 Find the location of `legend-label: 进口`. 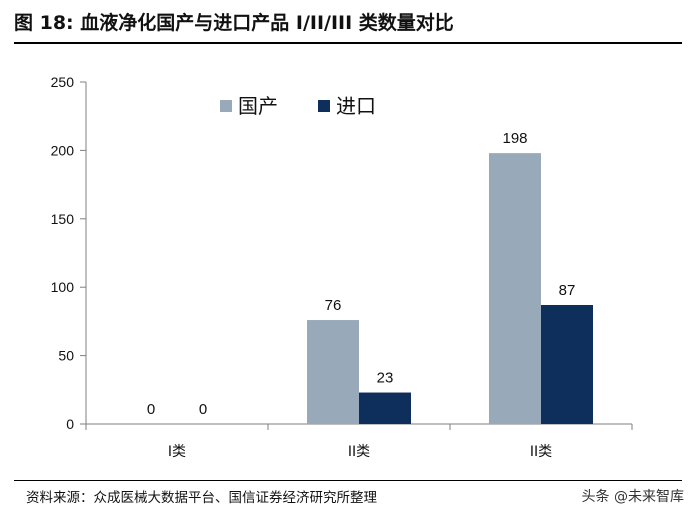

legend-label: 进口 is located at coordinates (356, 106).